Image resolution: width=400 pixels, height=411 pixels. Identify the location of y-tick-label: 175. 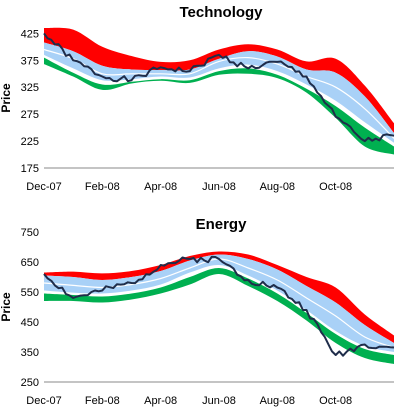
(30, 169).